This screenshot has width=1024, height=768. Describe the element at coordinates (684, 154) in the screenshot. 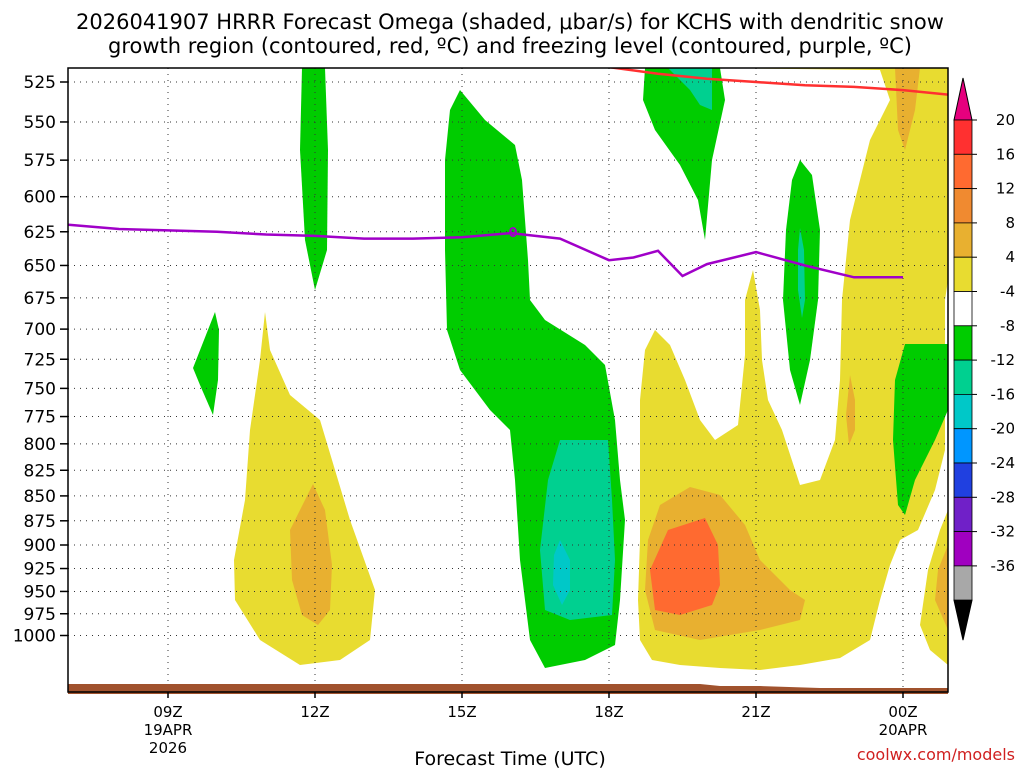

I see `omega-rising-region-top` at that location.